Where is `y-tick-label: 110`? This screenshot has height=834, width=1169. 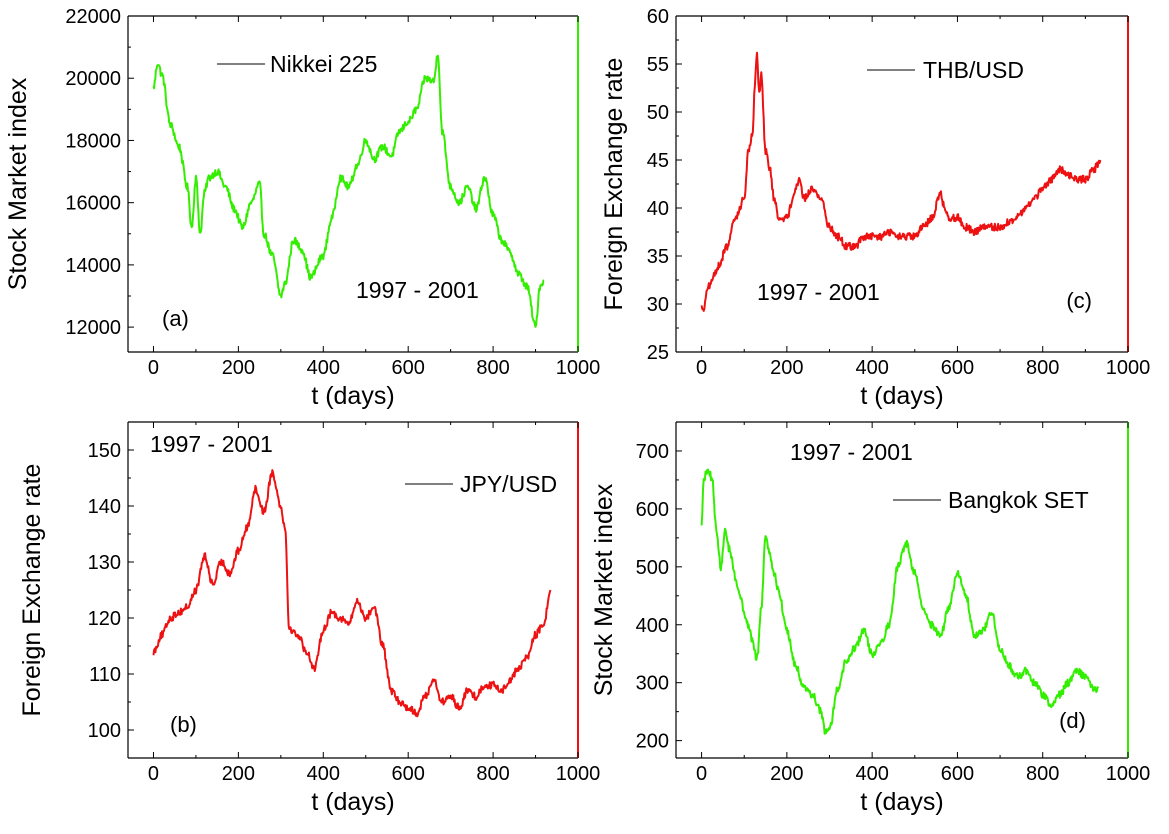 y-tick-label: 110 is located at coordinates (105, 675).